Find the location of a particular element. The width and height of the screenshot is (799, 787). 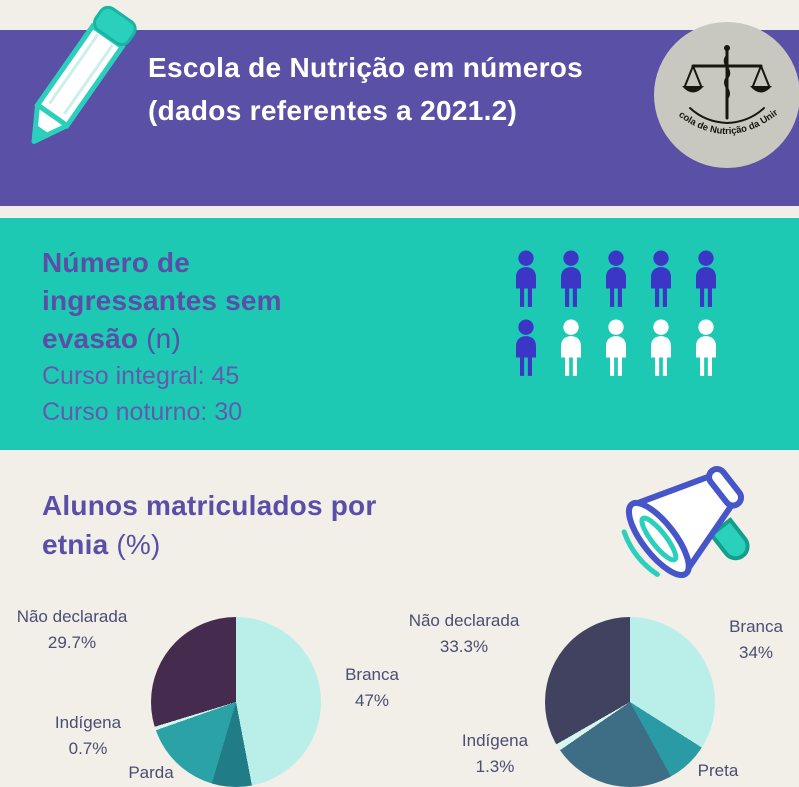

heading-suffix: (n) is located at coordinates (163, 338).